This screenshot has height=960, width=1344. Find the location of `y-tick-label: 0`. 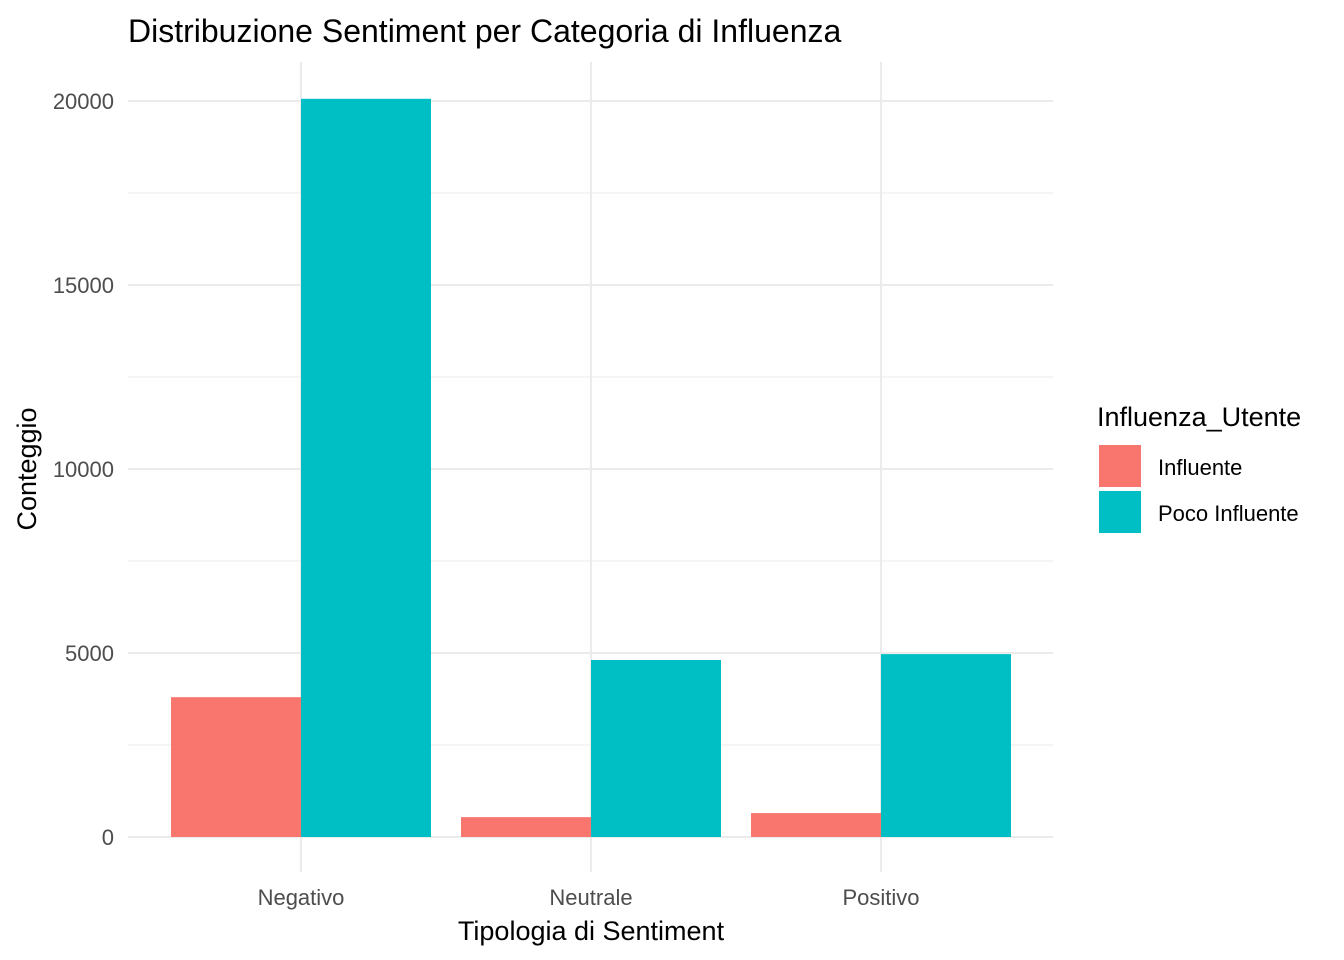

y-tick-label: 0 is located at coordinates (108, 837).